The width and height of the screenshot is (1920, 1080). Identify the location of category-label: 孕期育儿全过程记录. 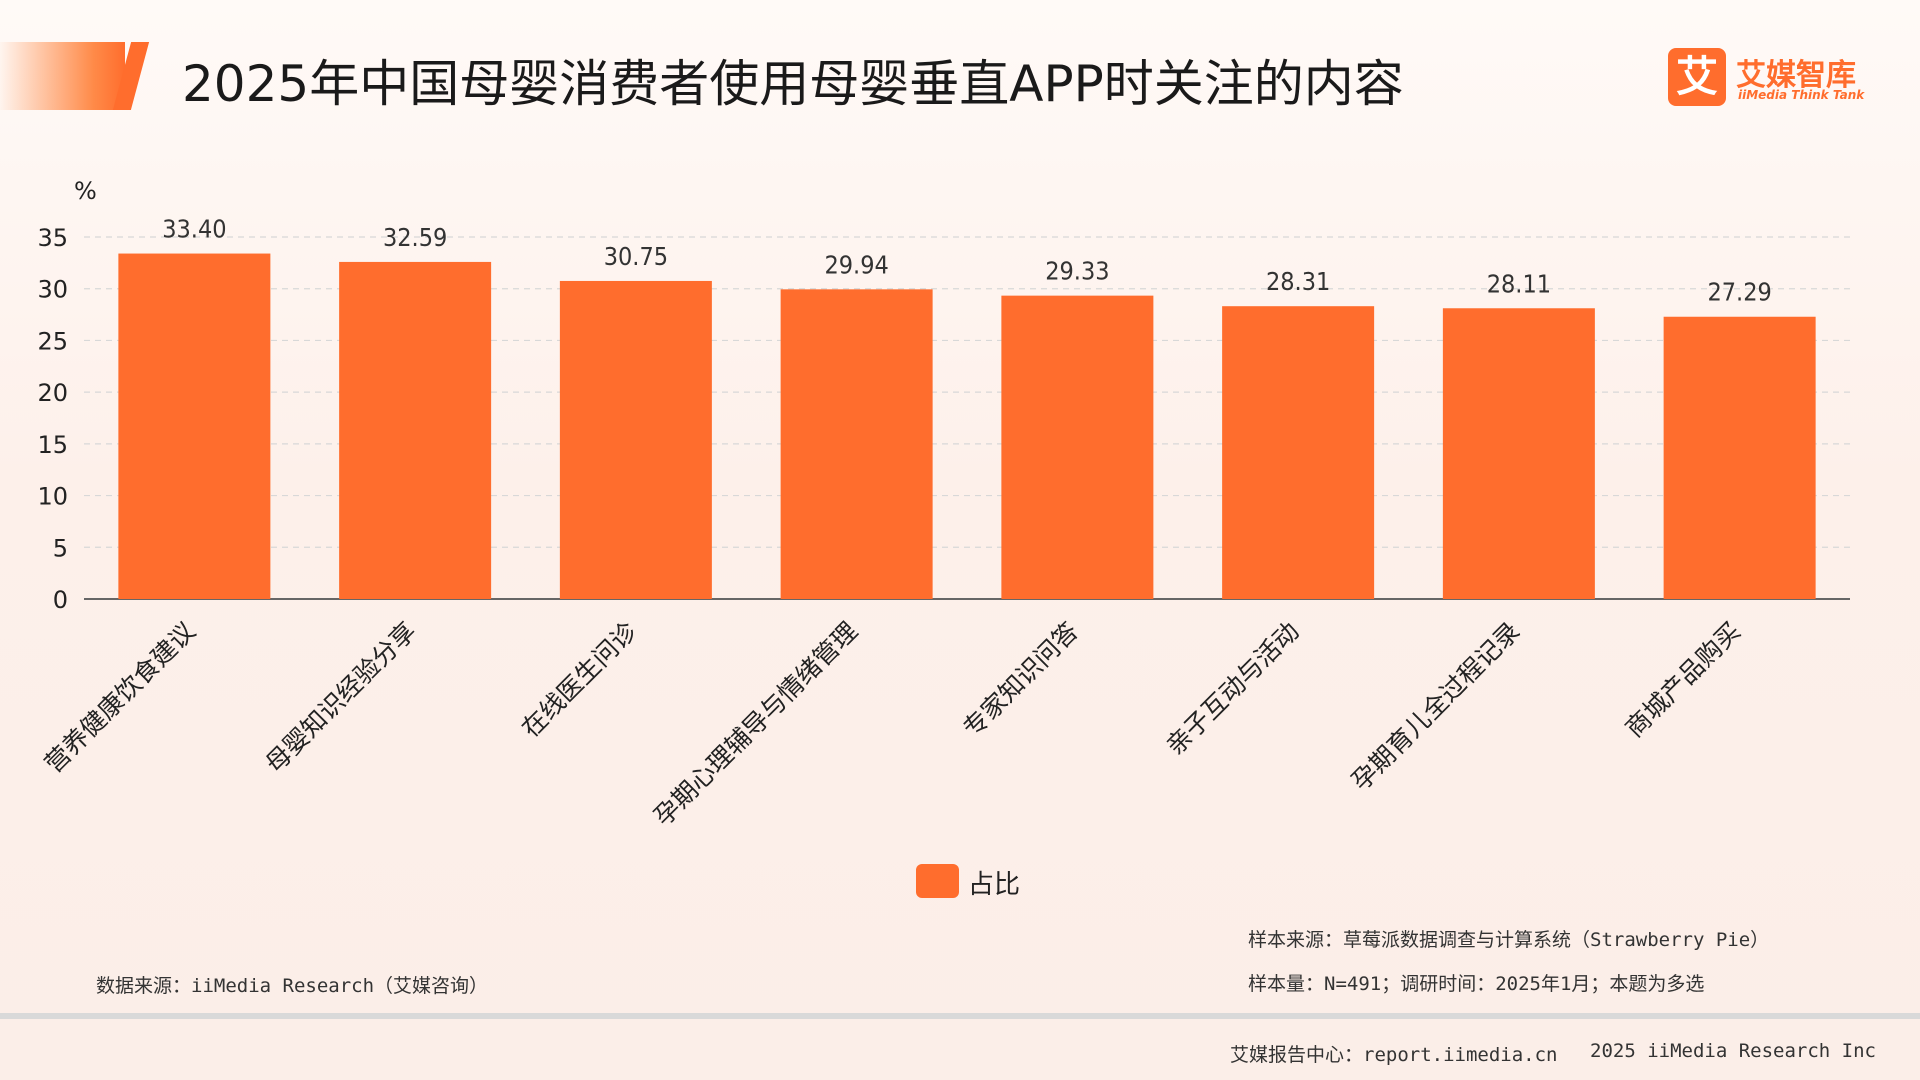
(1436, 706).